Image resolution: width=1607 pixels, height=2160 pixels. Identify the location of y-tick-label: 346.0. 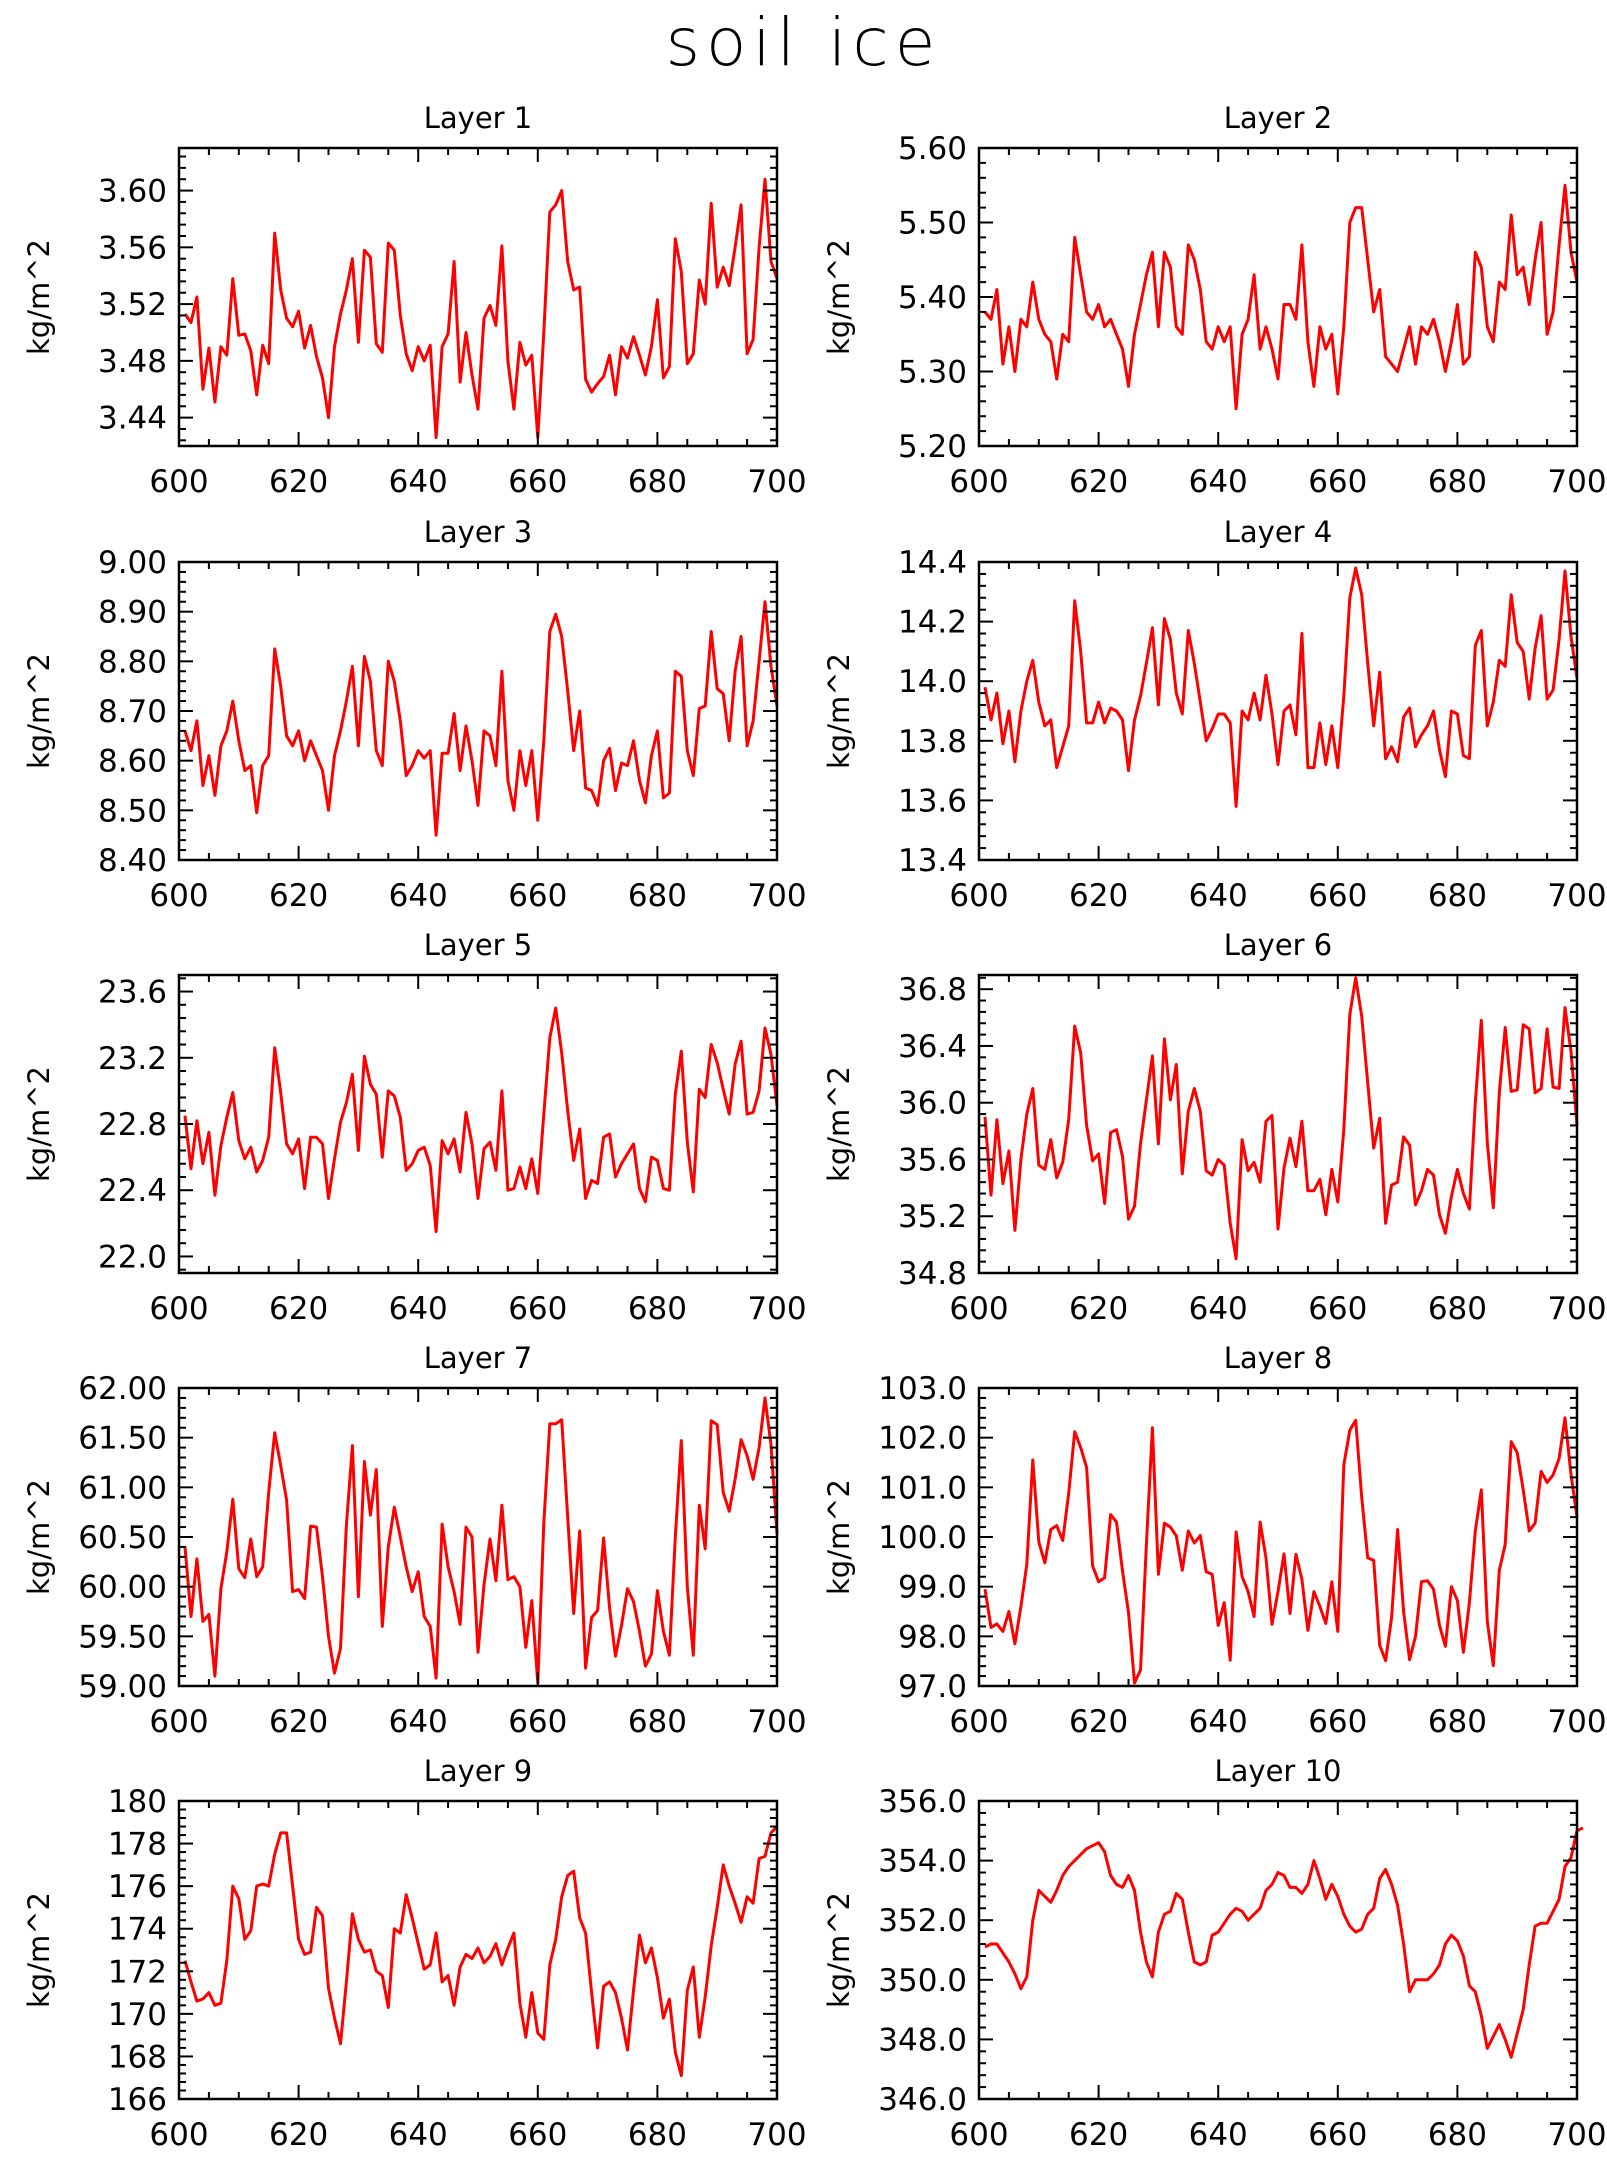
(922, 2100).